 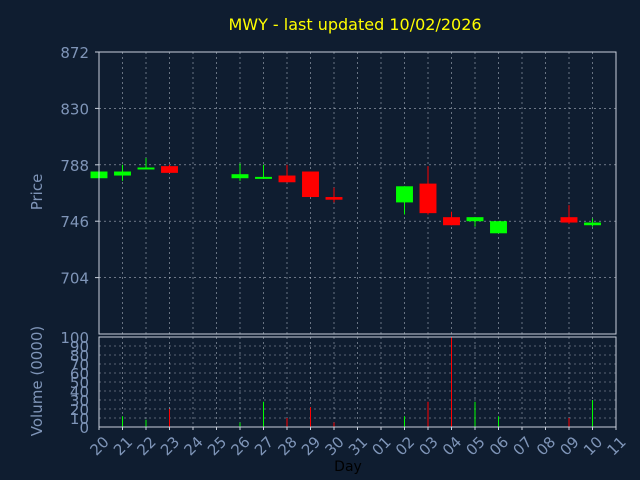 What do you see at coordinates (74, 222) in the screenshot?
I see `price-tick-label: 746` at bounding box center [74, 222].